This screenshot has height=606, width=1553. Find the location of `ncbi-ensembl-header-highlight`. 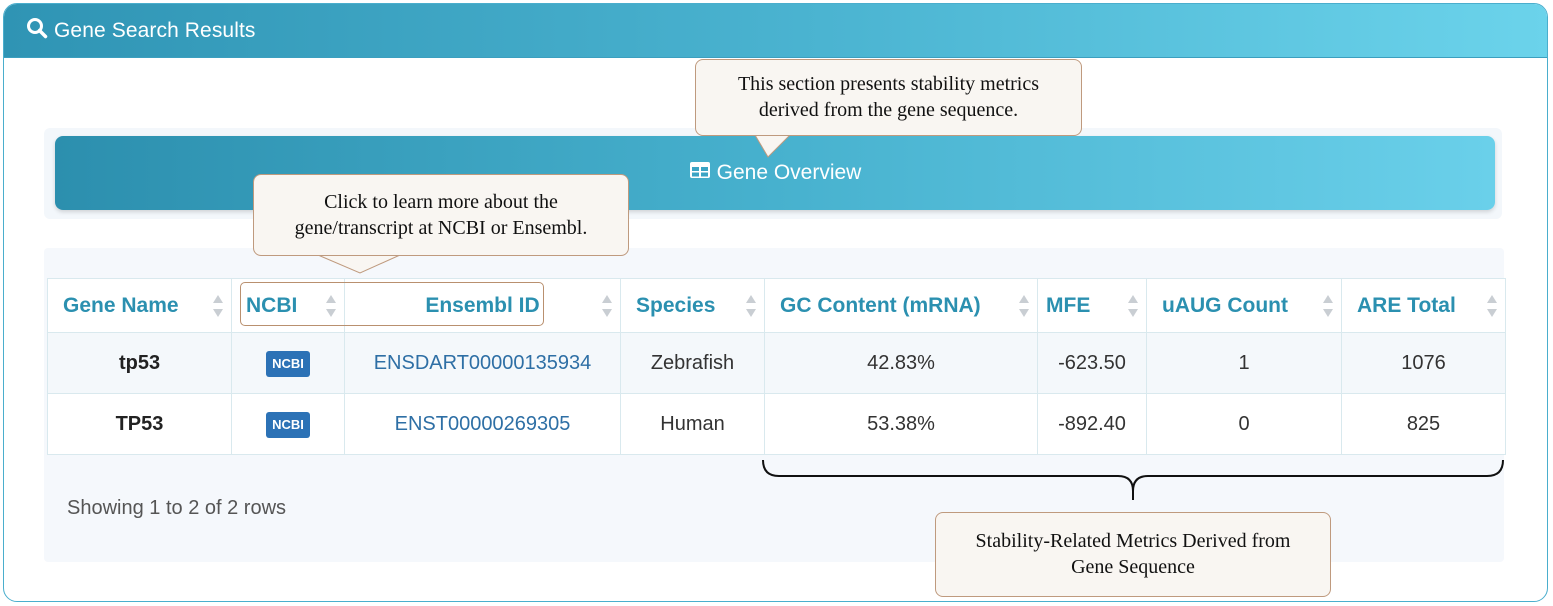

ncbi-ensembl-header-highlight is located at coordinates (392, 304).